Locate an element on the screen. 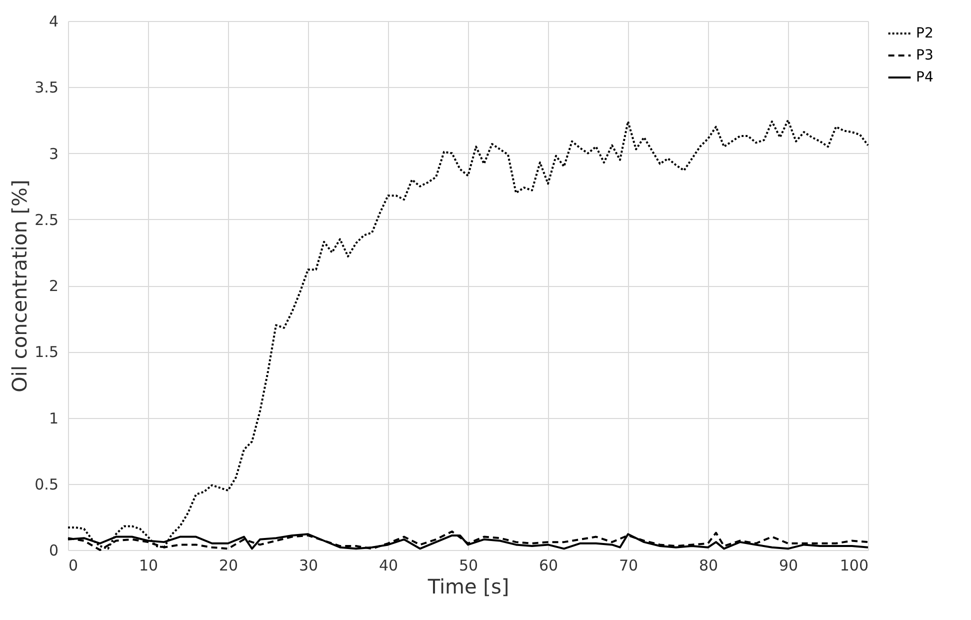  y-tick-label: 0.5 is located at coordinates (46, 484).